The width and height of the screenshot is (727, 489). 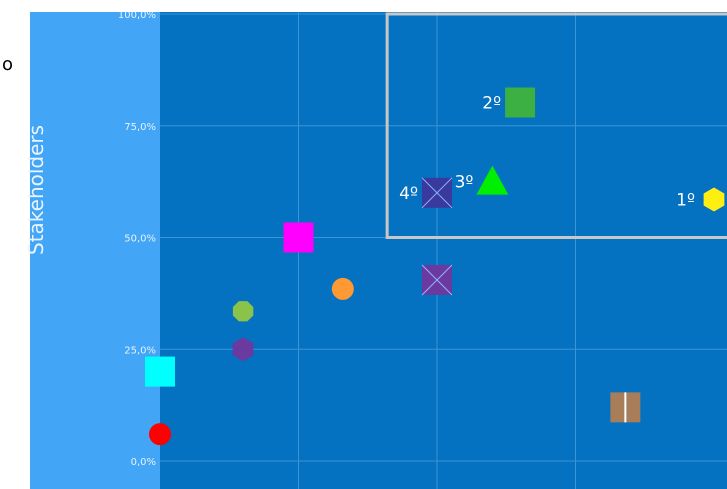 I want to click on partial-text: o, so click(x=8, y=64).